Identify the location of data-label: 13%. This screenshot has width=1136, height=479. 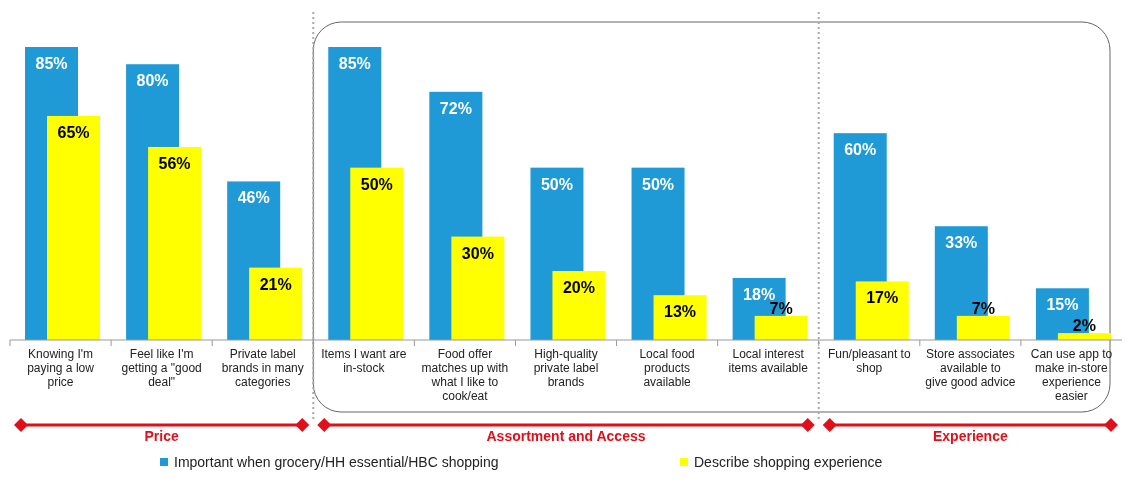
(680, 312).